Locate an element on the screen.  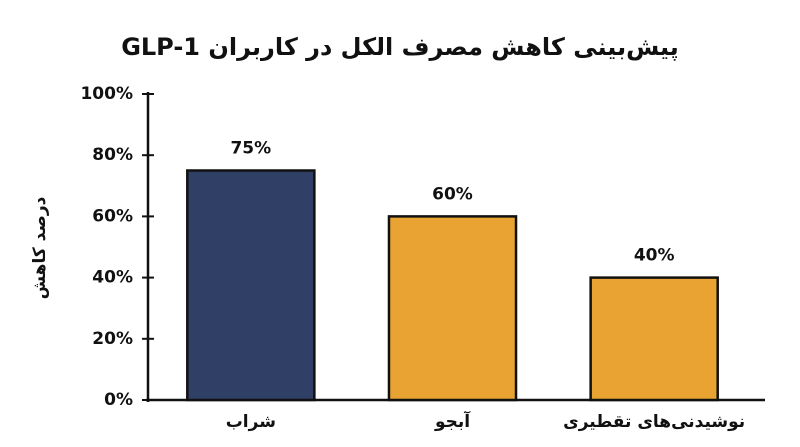
y-tick-label: 0% is located at coordinates (118, 400).